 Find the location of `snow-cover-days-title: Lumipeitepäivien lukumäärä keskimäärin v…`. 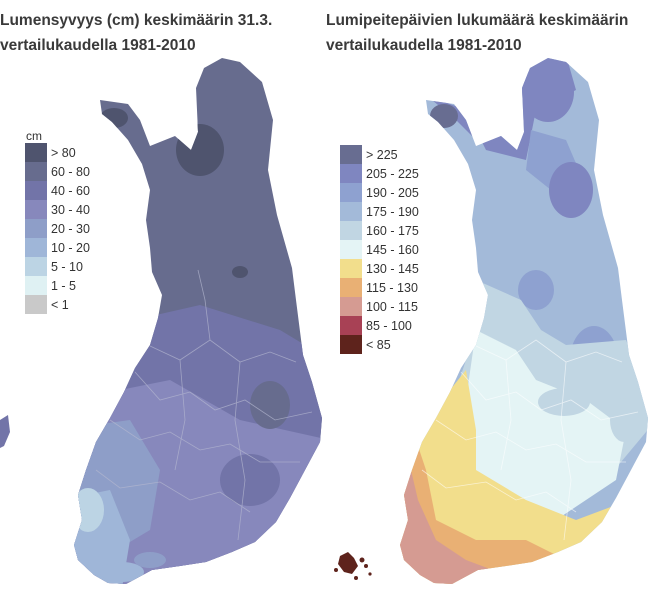

snow-cover-days-title: Lumipeitepäivien lukumäärä keskimäärin v… is located at coordinates (495, 33).